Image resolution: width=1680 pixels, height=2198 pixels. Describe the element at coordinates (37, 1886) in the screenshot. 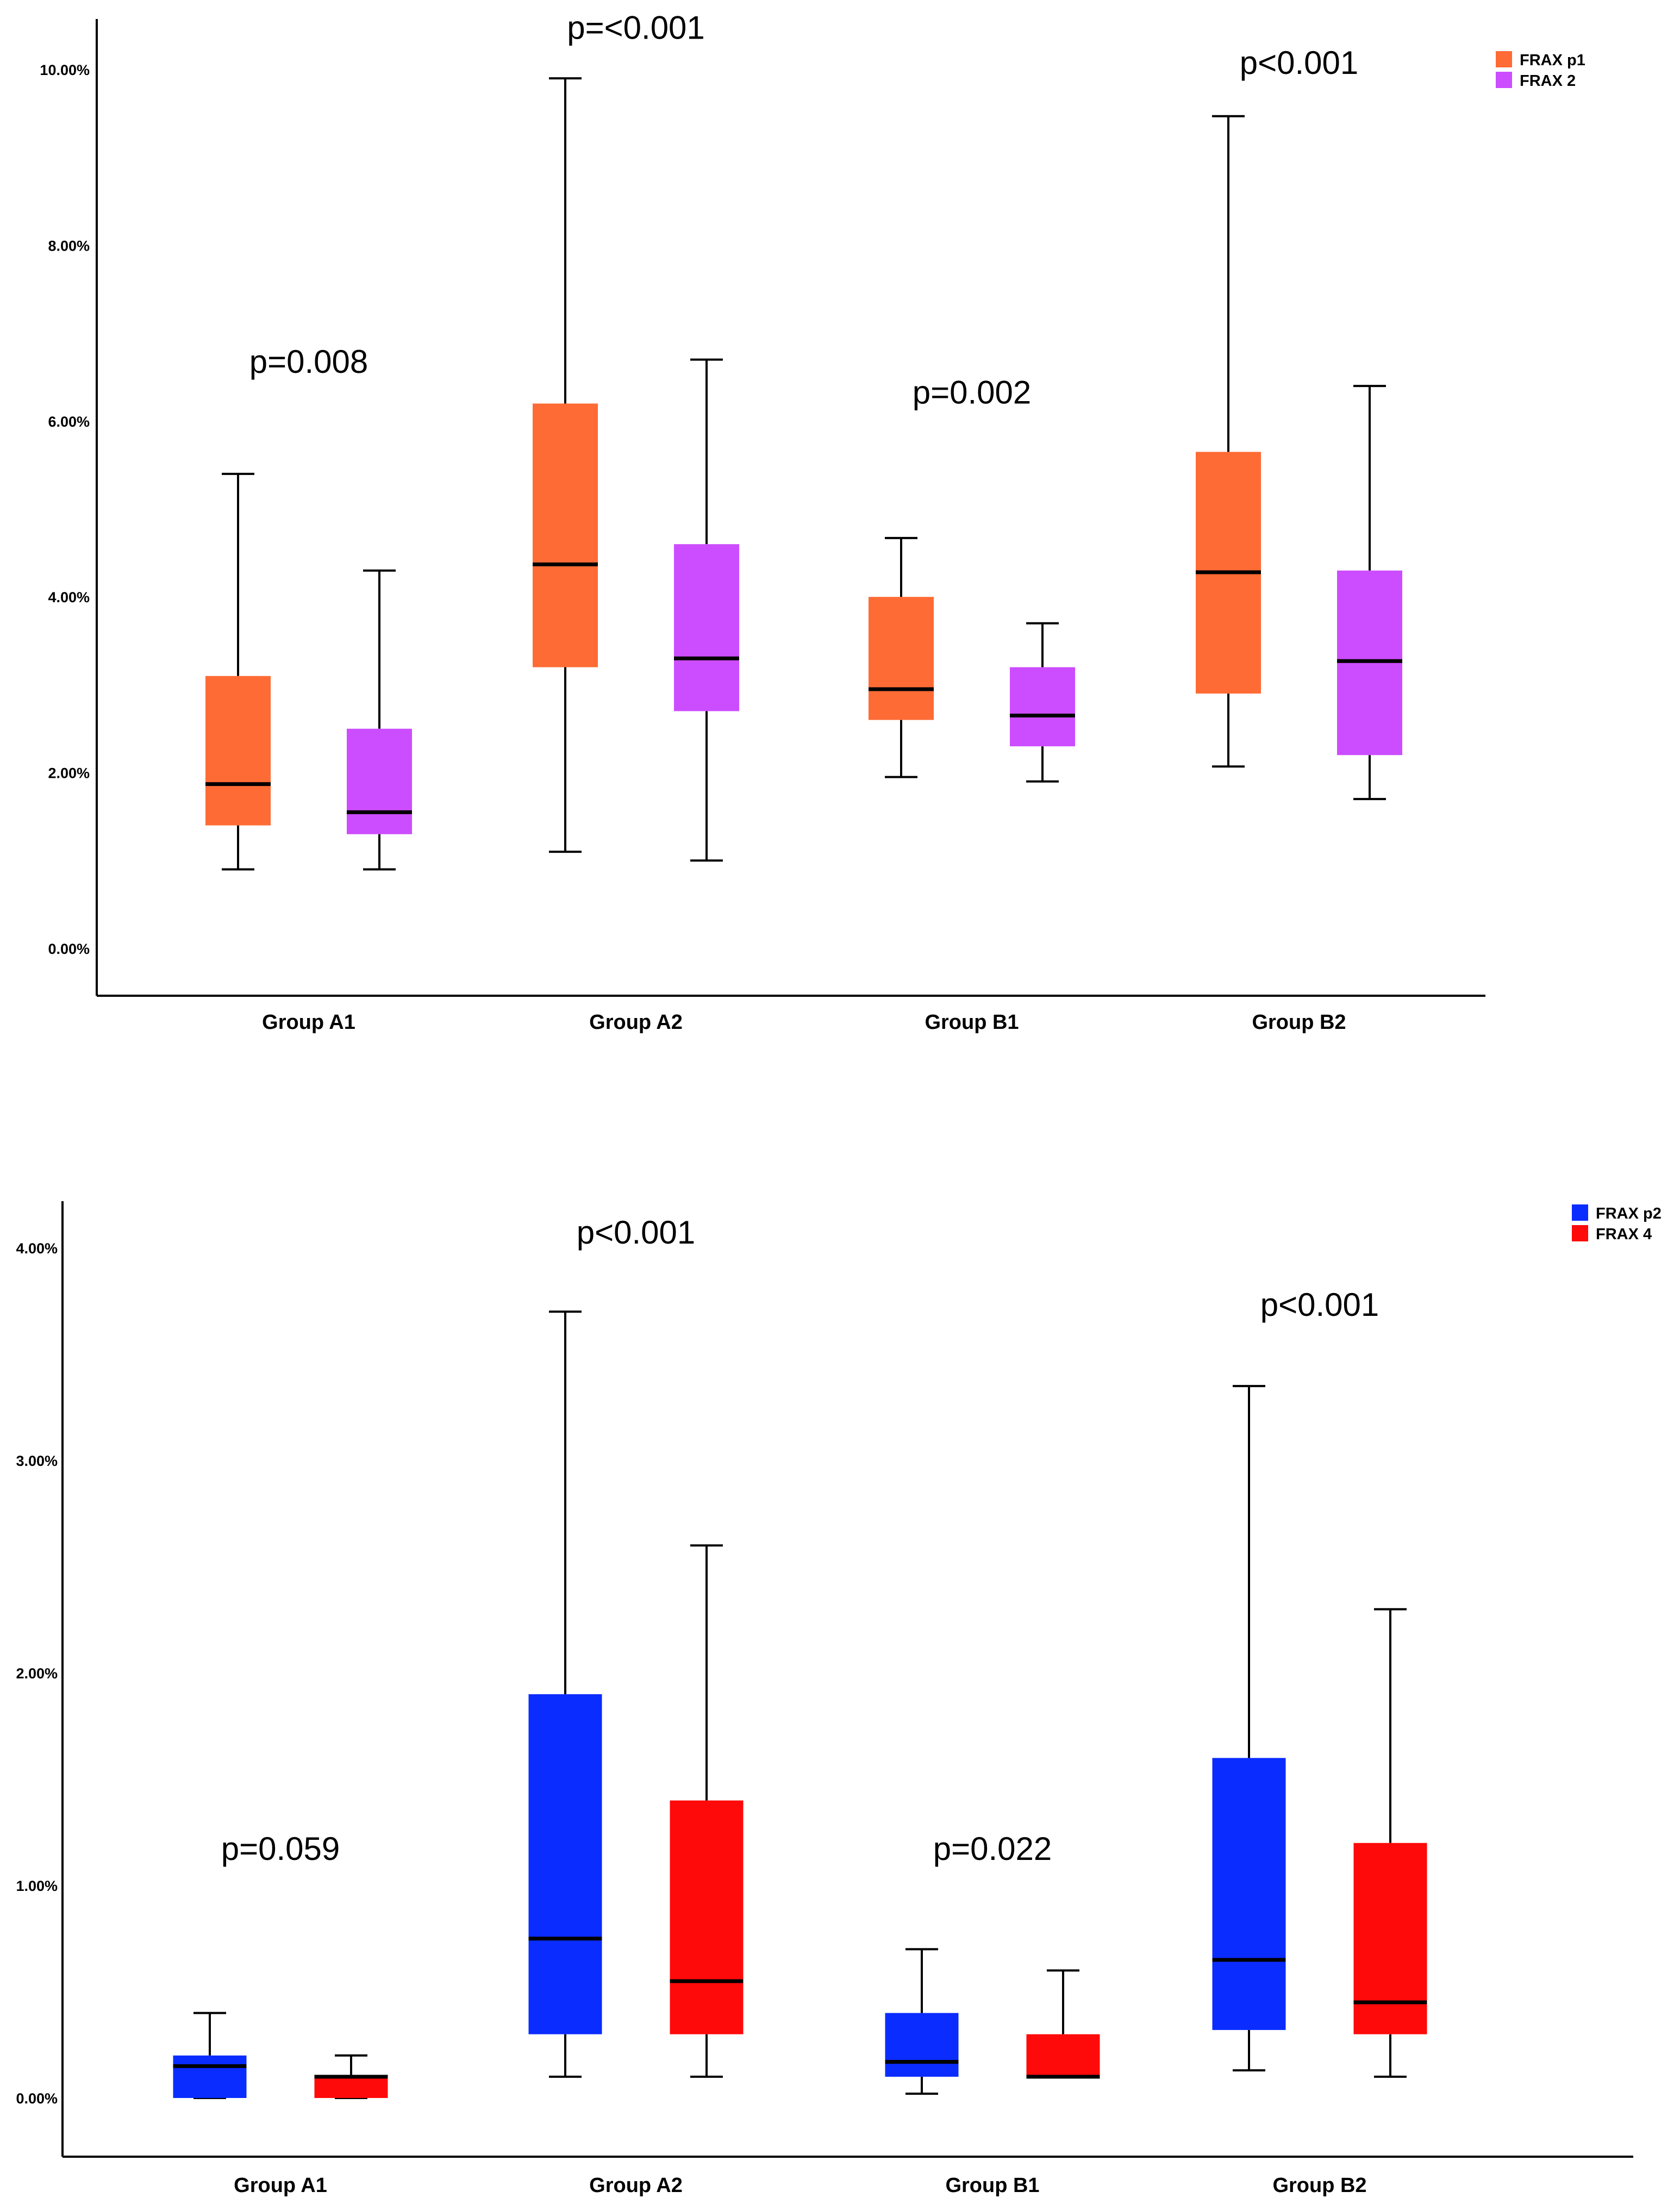

I see `y-tick-label: 1.00%` at that location.